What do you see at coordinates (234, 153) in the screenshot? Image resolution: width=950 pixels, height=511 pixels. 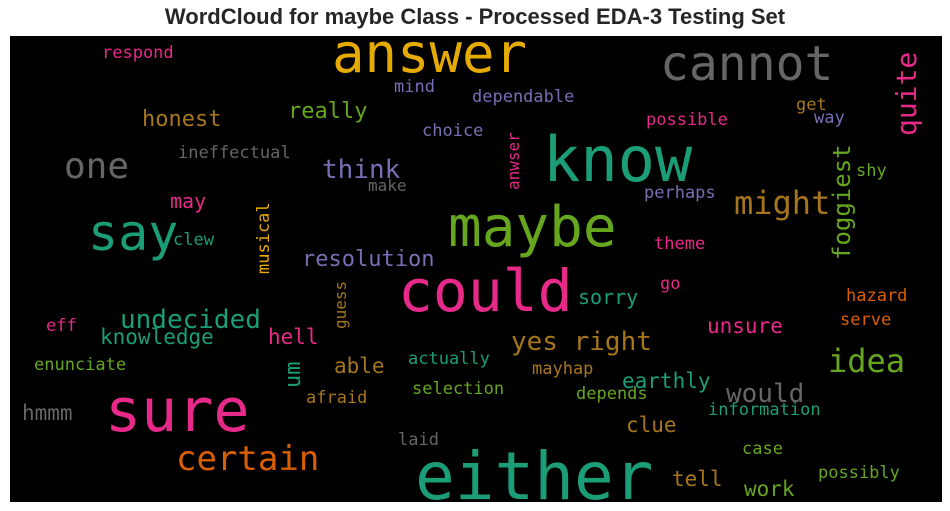 I see `word-ineffectual: ineffectual` at bounding box center [234, 153].